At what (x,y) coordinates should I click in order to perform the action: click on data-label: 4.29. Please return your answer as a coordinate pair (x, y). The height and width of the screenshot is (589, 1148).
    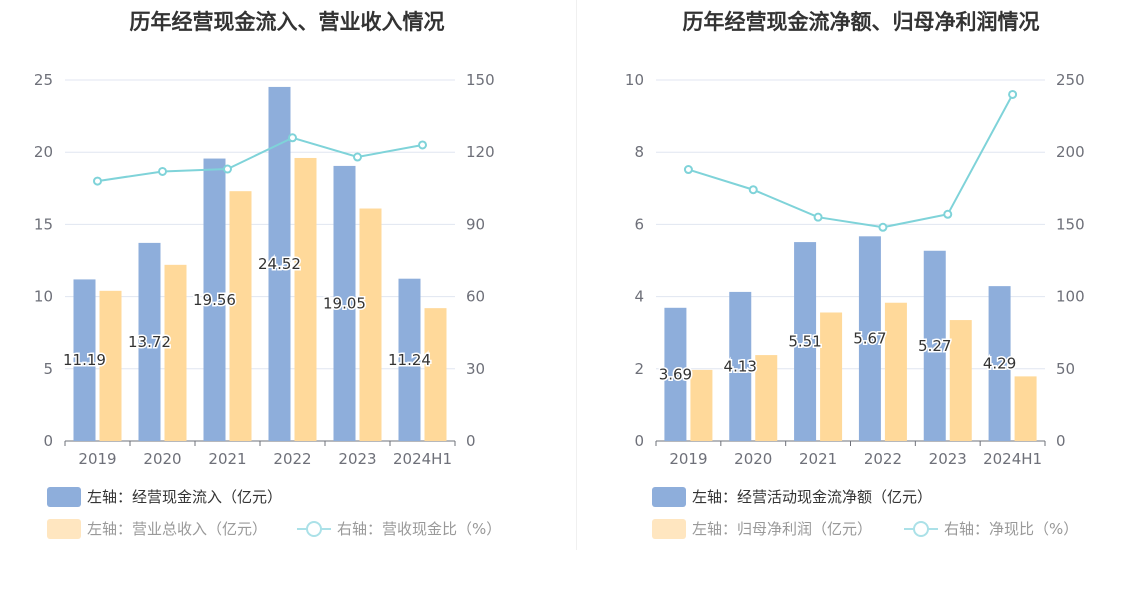
    Looking at the image, I should click on (999, 364).